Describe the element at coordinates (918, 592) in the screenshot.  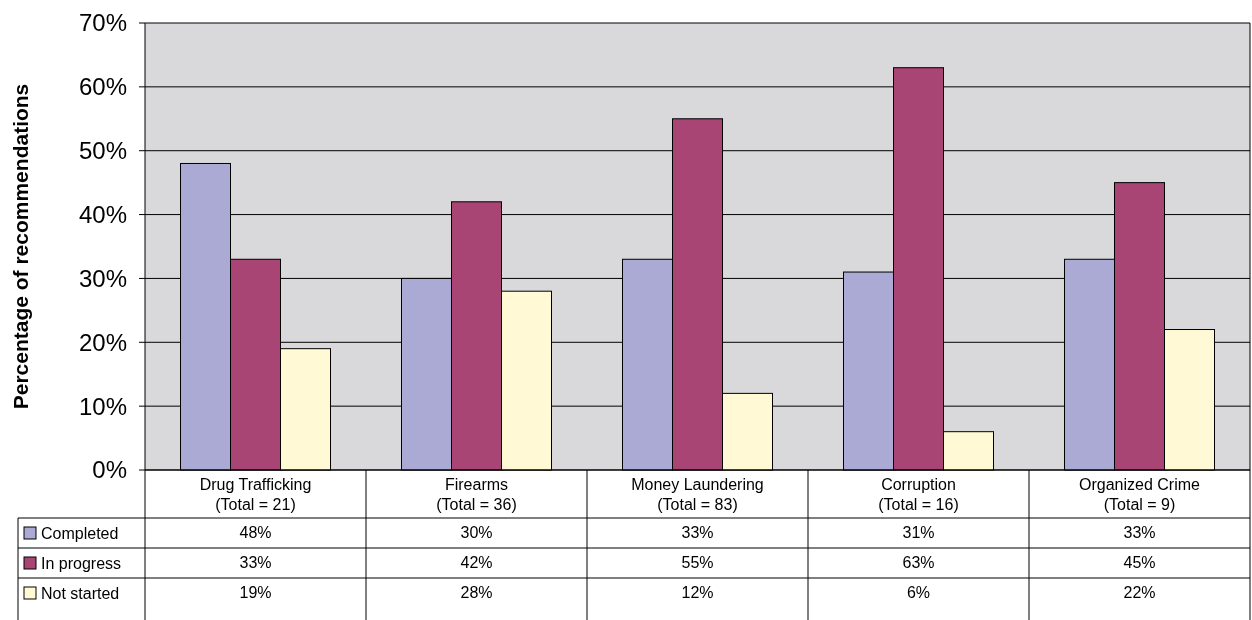
I see `data-label: 6%` at that location.